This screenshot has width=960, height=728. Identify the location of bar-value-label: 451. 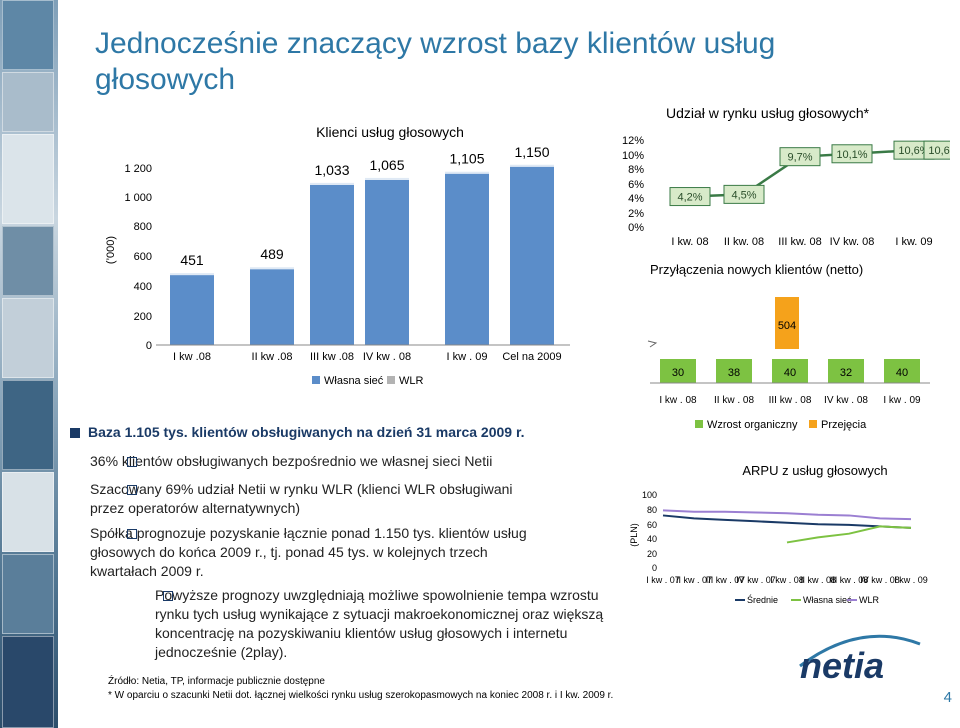
(192, 260).